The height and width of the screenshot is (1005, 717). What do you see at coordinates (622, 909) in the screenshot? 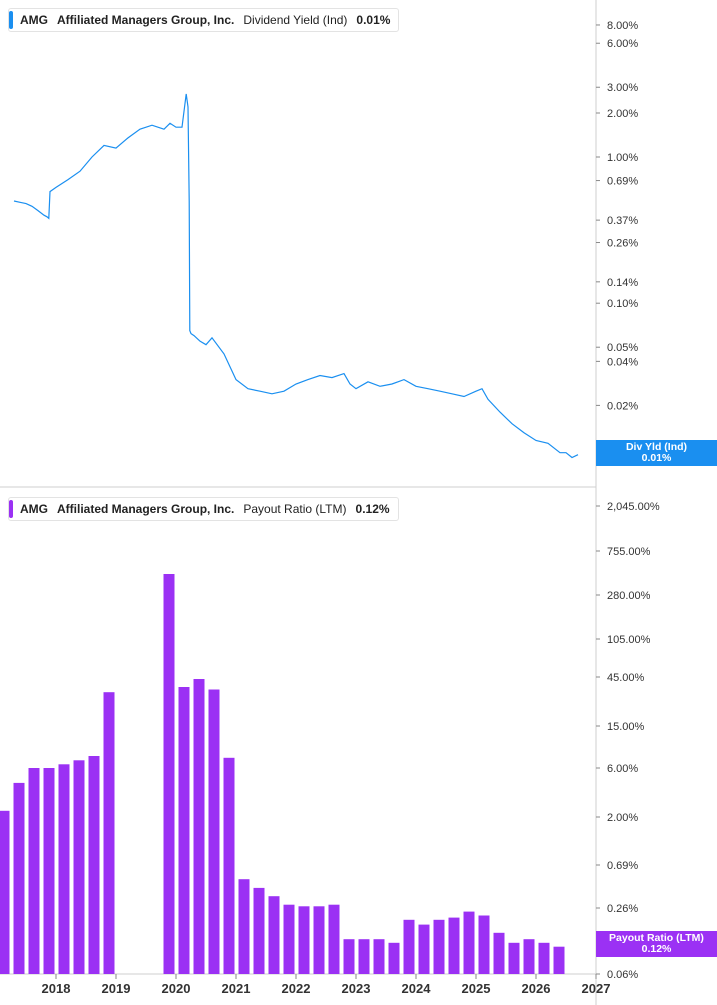
I see `bottom-y-tick-label: 0.26%` at bounding box center [622, 909].